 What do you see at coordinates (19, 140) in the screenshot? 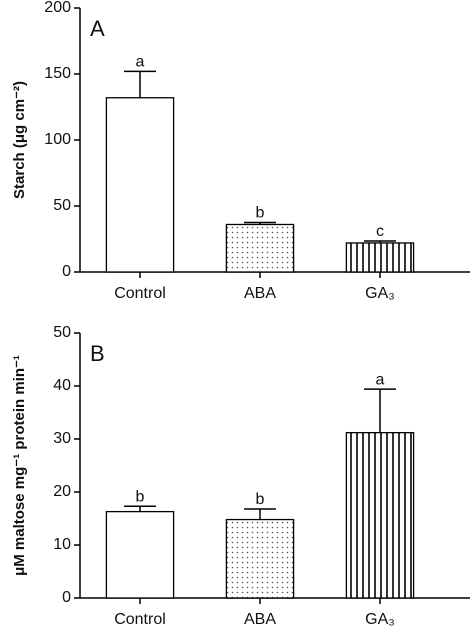
I see `y-axis-label: Starch (μg cm⁻²)` at bounding box center [19, 140].